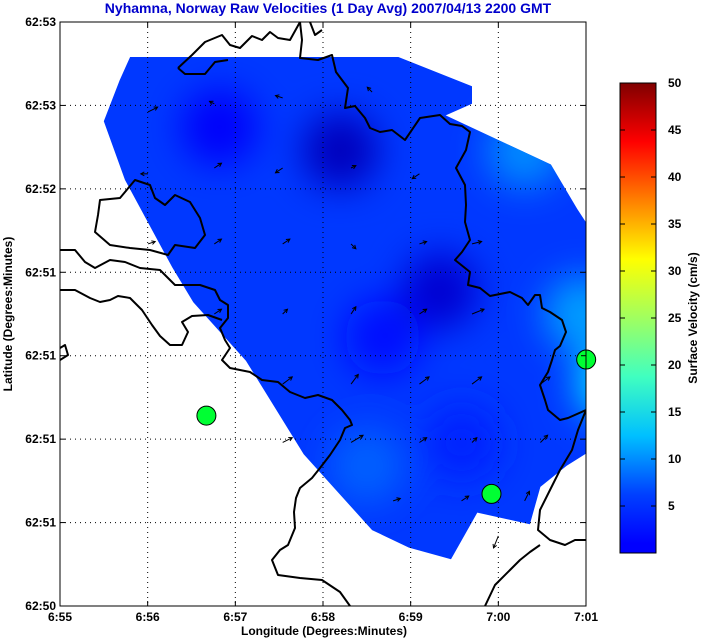 Image resolution: width=702 pixels, height=639 pixels. Describe the element at coordinates (693, 317) in the screenshot. I see `colorbar-label: Surface Velocity (cm/s)` at that location.